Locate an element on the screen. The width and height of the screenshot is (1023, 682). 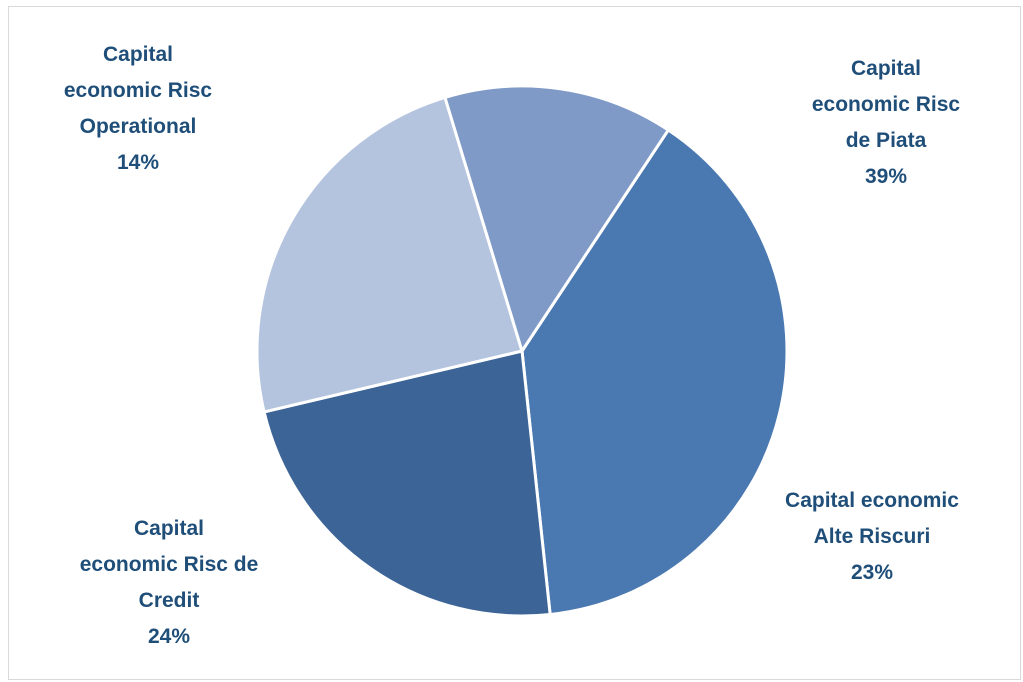
slice-percent-label: 14% is located at coordinates (138, 162).